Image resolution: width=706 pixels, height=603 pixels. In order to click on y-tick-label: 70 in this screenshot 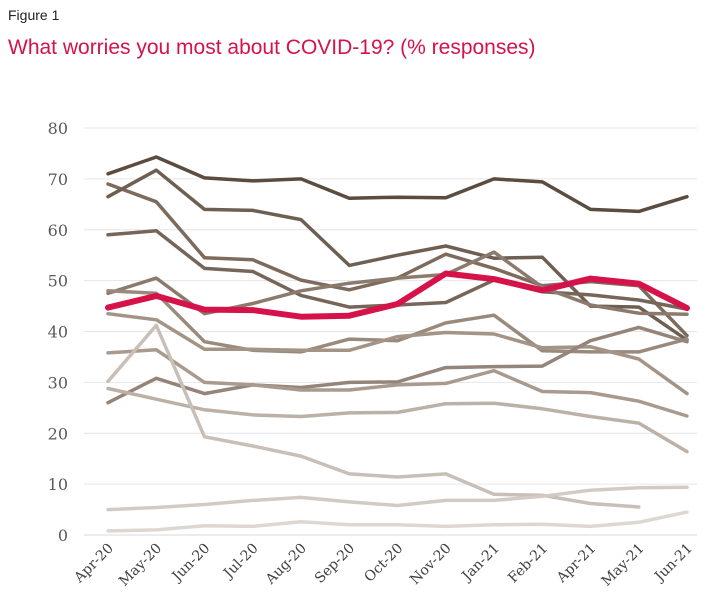, I will do `click(58, 179)`.